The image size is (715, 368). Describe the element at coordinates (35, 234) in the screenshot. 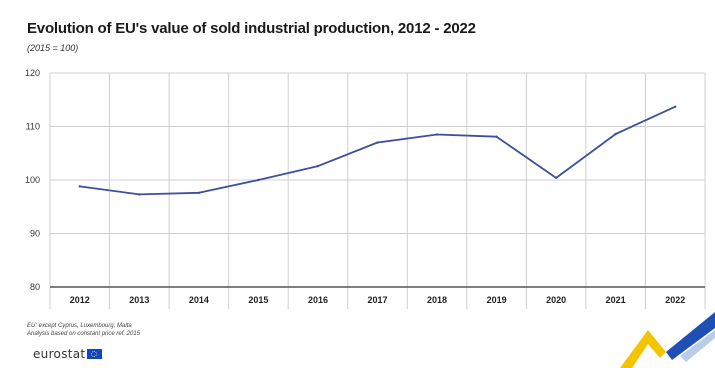

I see `y-tick-label: 90` at that location.